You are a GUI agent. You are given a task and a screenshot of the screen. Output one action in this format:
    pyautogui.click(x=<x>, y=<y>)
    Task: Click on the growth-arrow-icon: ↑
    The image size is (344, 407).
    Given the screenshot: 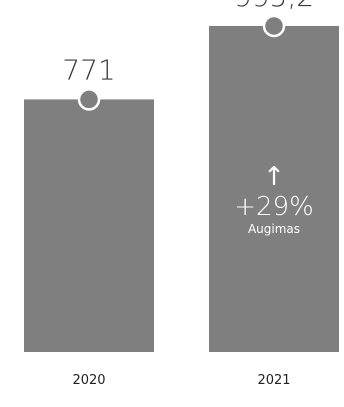 What is the action you would take?
    pyautogui.click(x=274, y=177)
    